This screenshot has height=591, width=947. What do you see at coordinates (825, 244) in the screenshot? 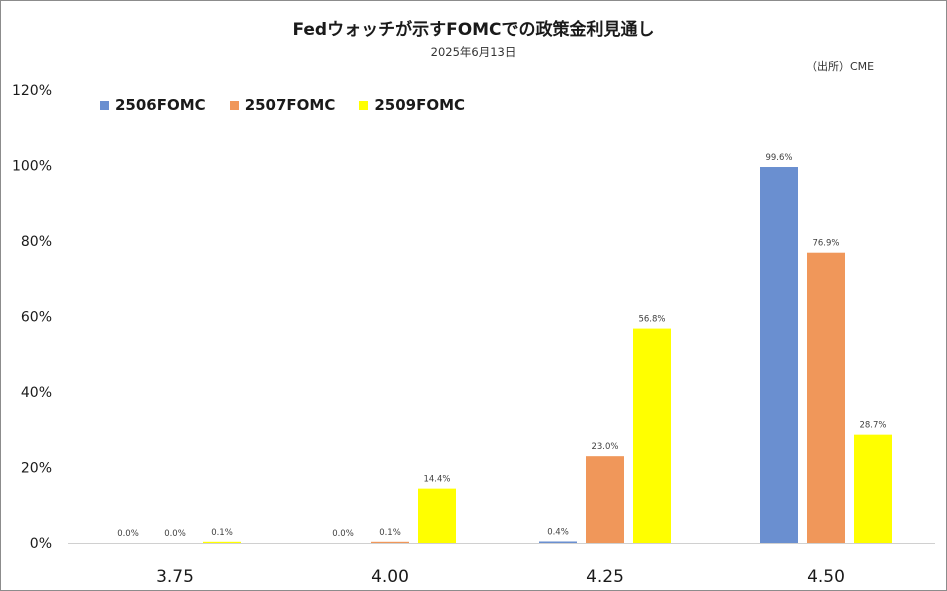
I see `data-label: 76.9%` at bounding box center [825, 244].